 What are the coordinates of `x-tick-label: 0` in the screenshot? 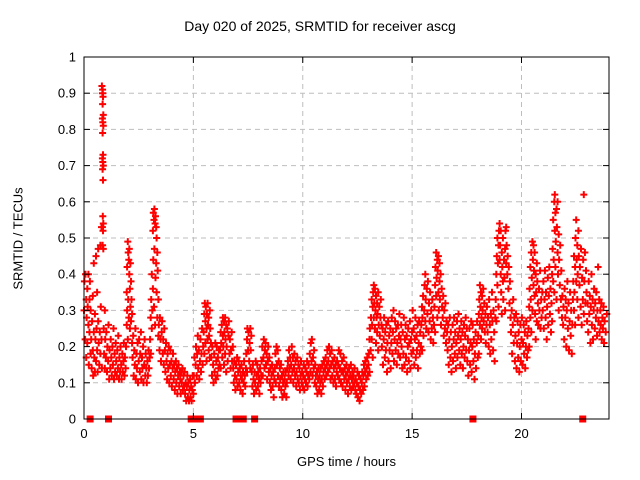 It's located at (83, 433).